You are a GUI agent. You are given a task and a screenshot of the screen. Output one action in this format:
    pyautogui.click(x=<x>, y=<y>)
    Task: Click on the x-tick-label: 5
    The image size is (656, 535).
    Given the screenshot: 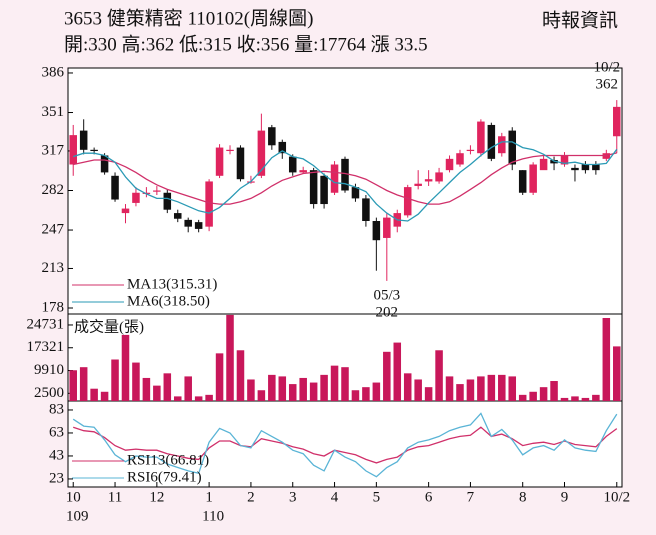 What is the action you would take?
    pyautogui.click(x=377, y=497)
    